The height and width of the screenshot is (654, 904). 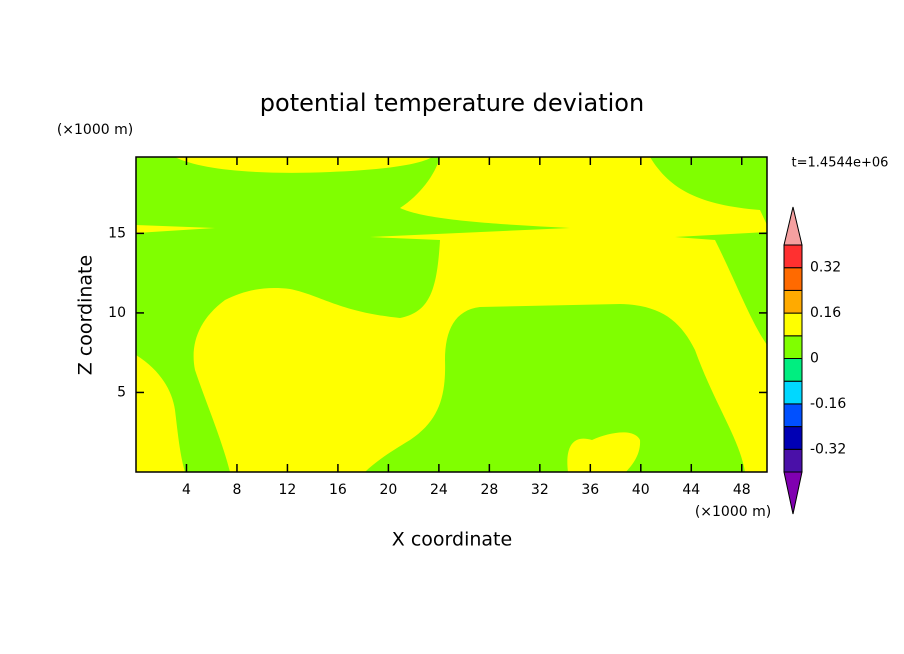 What do you see at coordinates (121, 392) in the screenshot?
I see `y-tick-label: 5` at bounding box center [121, 392].